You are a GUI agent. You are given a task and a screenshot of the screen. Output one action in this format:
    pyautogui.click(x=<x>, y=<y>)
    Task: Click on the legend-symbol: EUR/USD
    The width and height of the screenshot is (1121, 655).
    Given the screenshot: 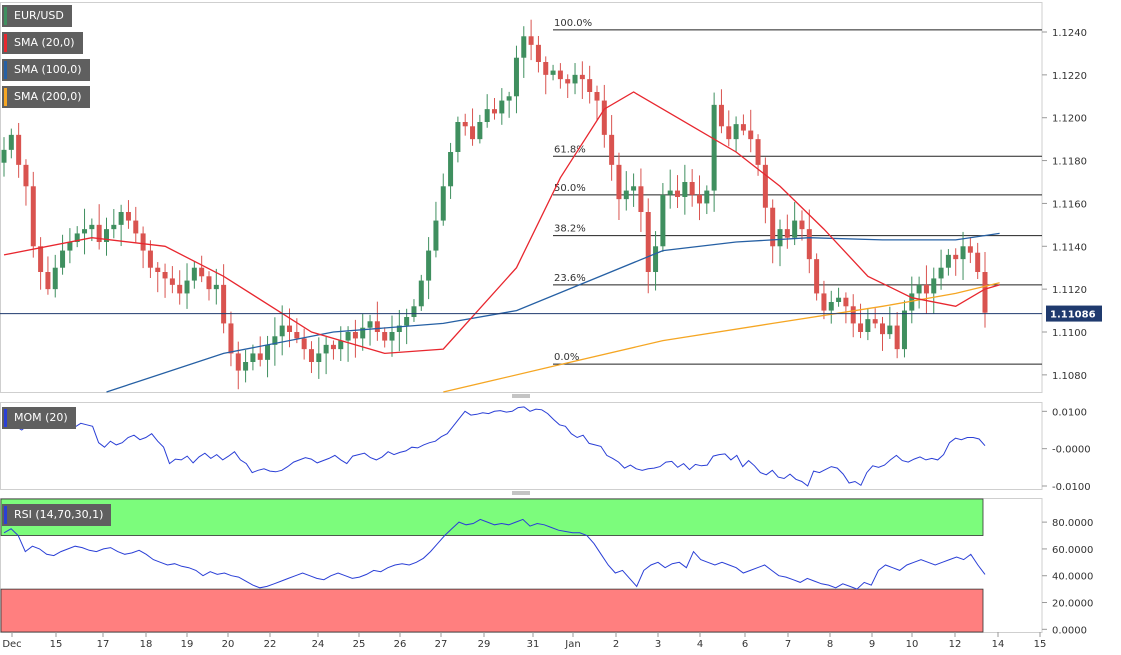 What is the action you would take?
    pyautogui.click(x=37, y=16)
    